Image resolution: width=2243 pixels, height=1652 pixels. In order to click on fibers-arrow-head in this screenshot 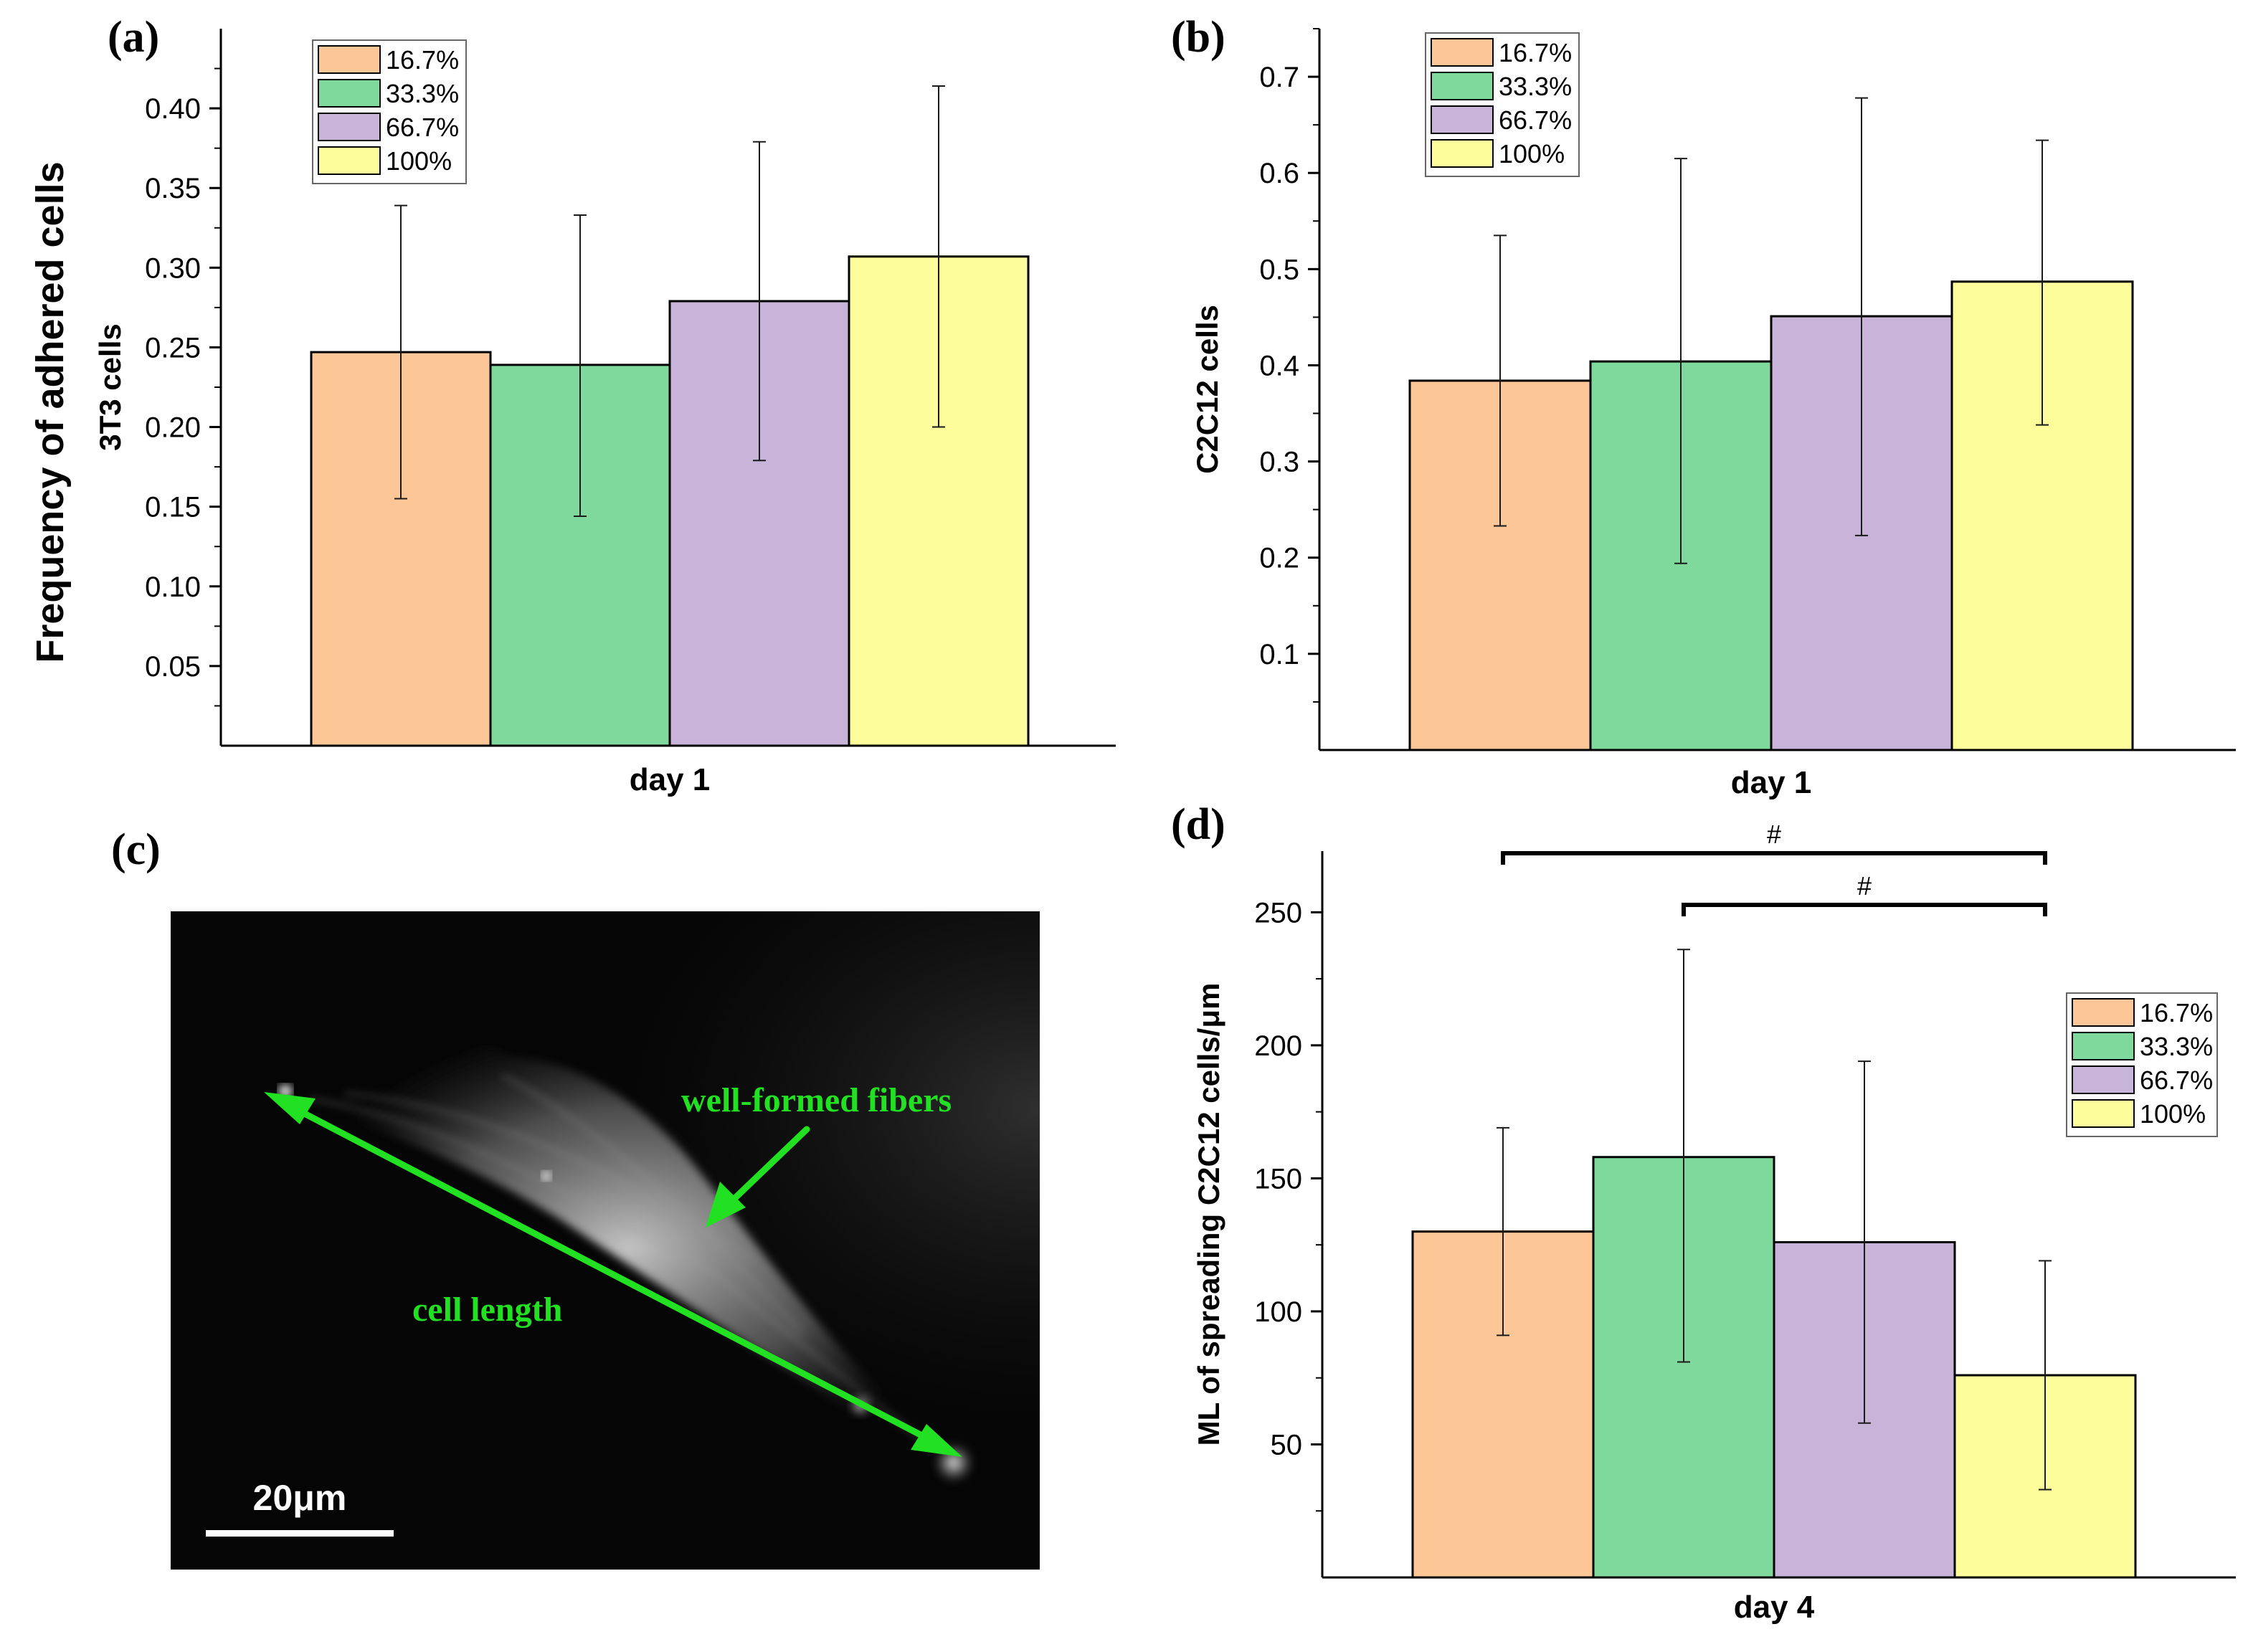, I will do `click(726, 1205)`.